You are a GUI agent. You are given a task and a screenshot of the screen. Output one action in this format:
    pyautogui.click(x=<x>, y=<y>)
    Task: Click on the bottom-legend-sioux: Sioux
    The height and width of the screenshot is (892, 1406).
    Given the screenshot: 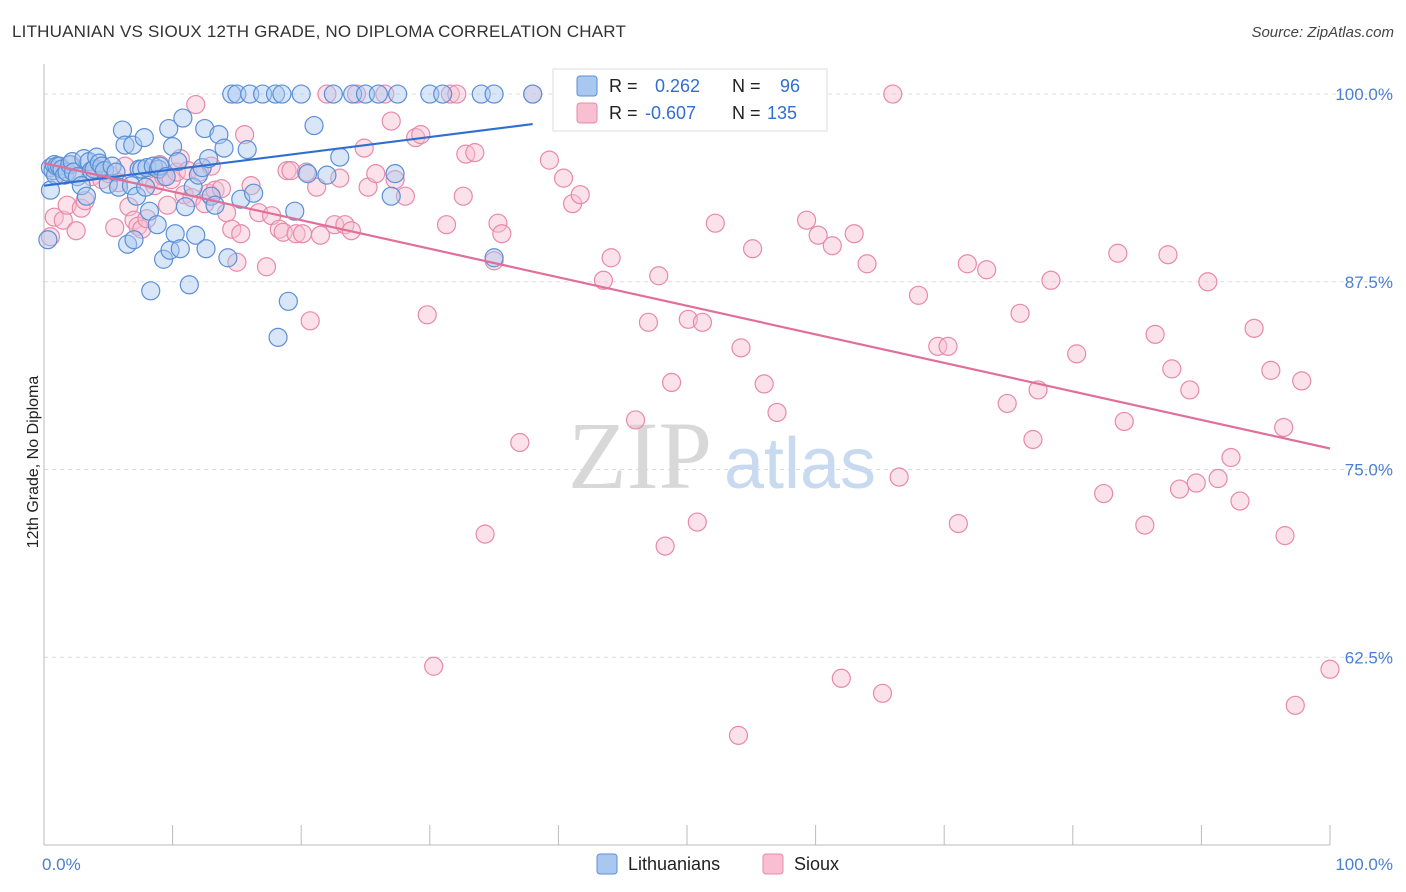 What is the action you would take?
    pyautogui.click(x=816, y=864)
    